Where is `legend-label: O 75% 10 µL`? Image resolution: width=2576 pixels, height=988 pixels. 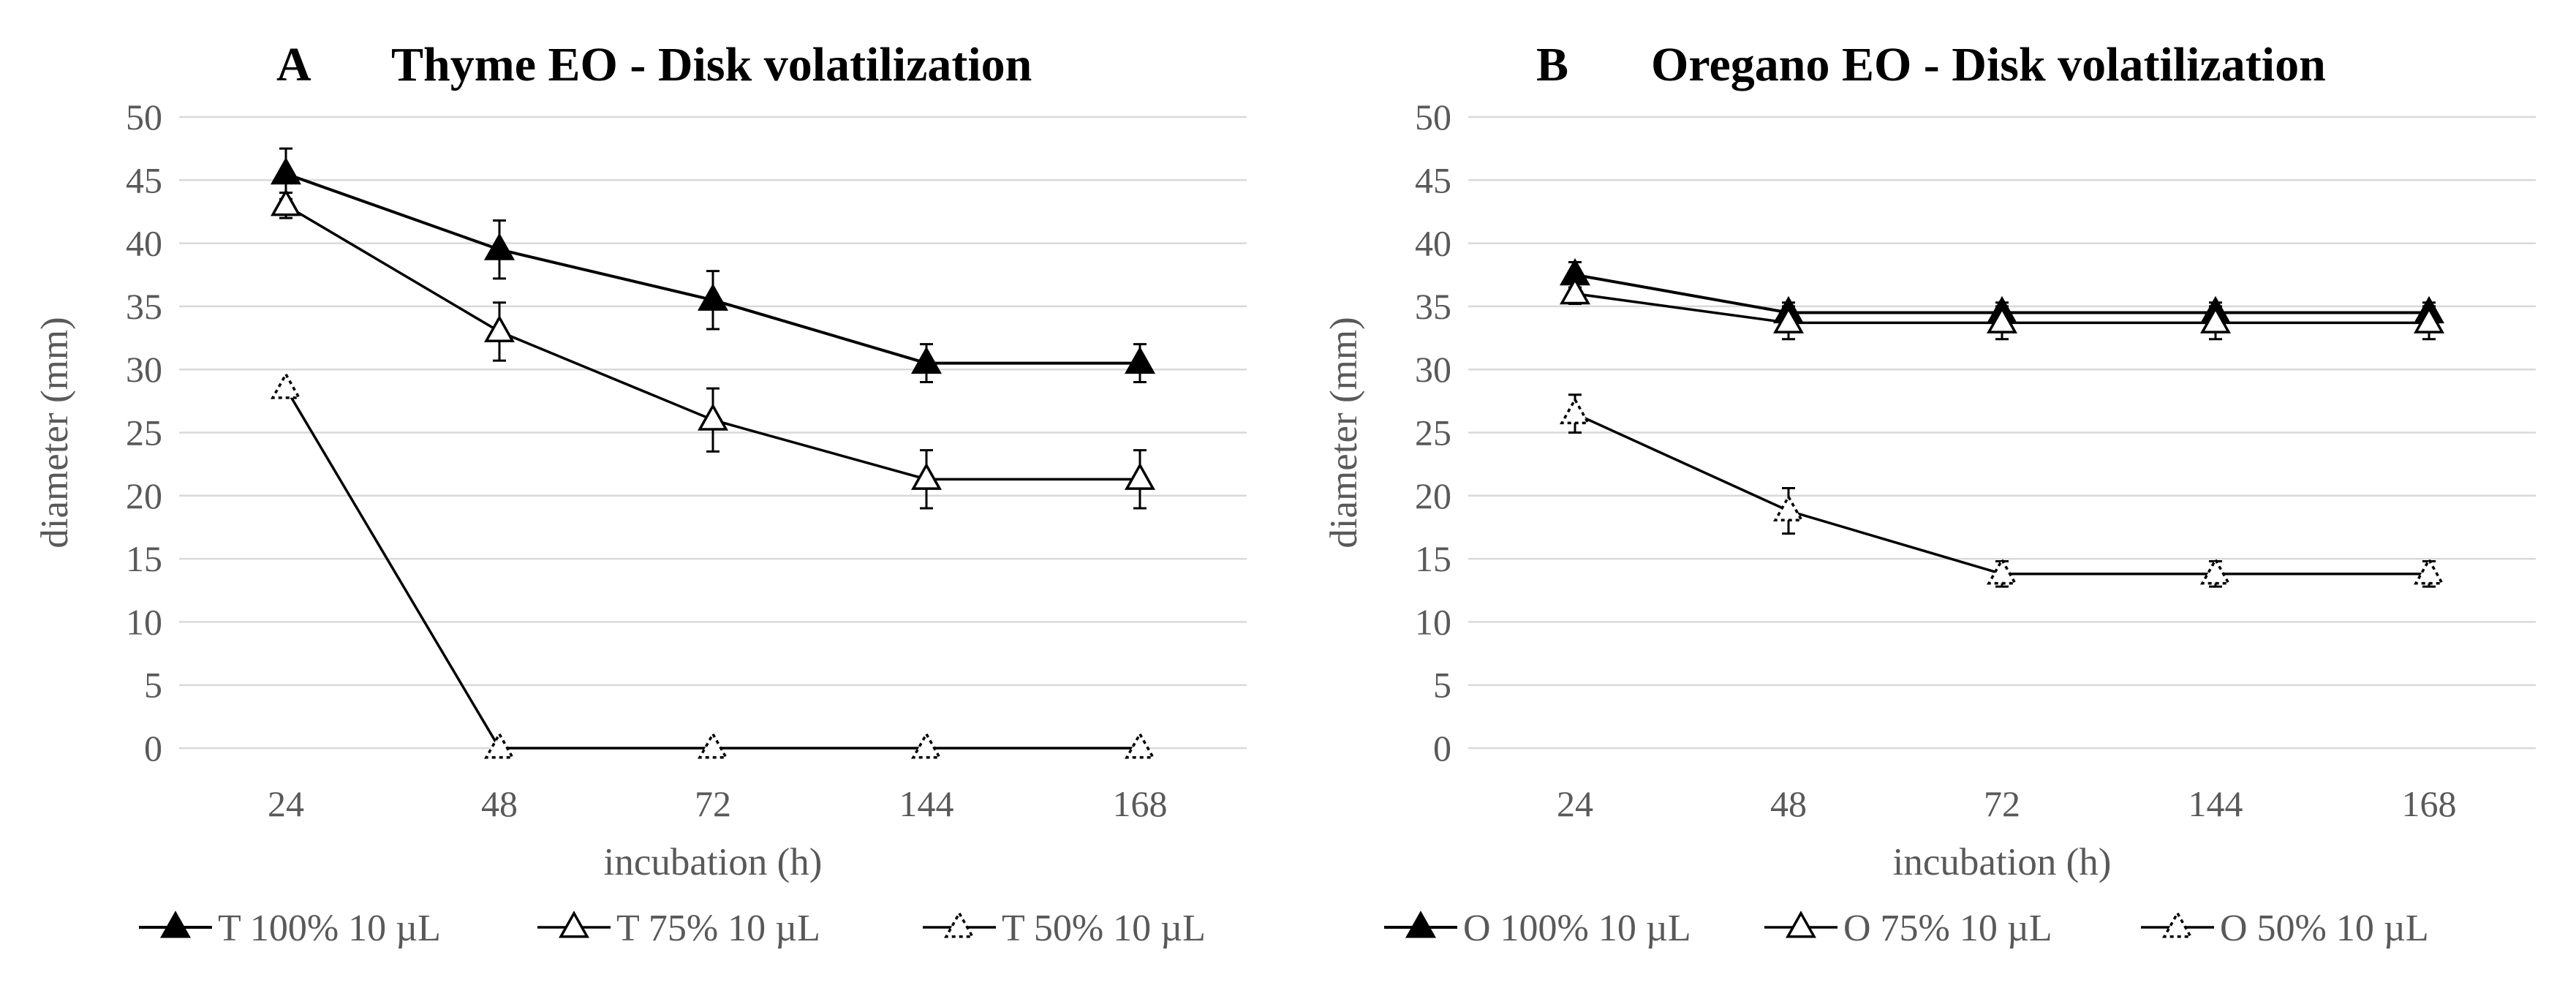 legend-label: O 75% 10 µL is located at coordinates (1947, 928).